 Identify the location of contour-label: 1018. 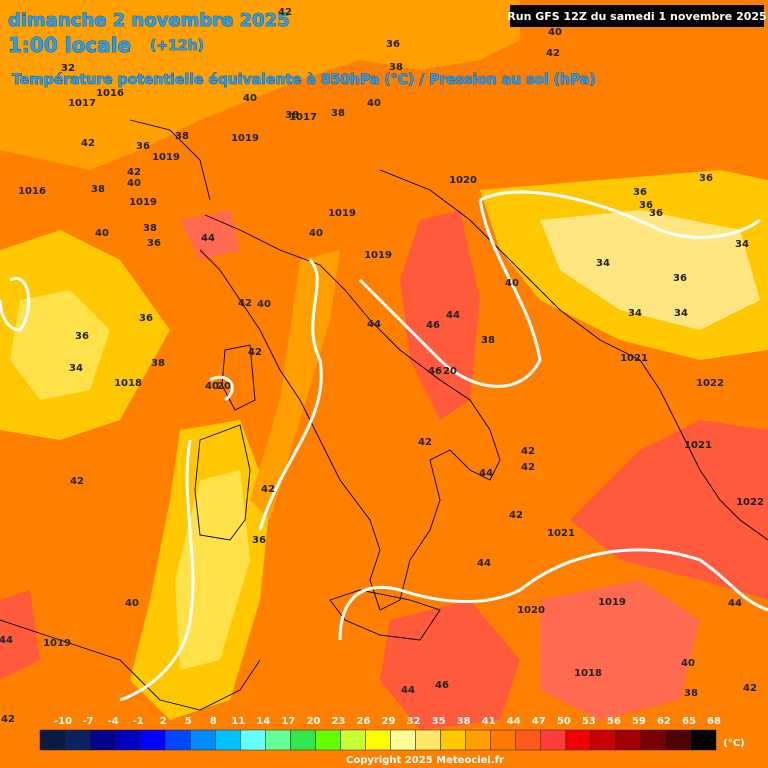
(588, 673).